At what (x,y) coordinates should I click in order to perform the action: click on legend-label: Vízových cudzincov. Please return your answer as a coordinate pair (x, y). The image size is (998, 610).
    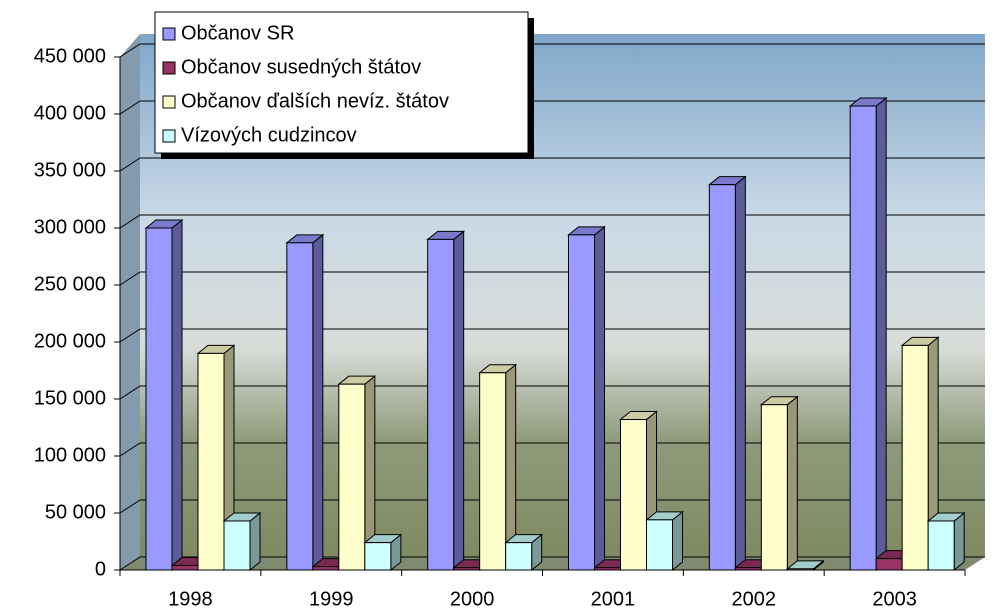
    Looking at the image, I should click on (269, 135).